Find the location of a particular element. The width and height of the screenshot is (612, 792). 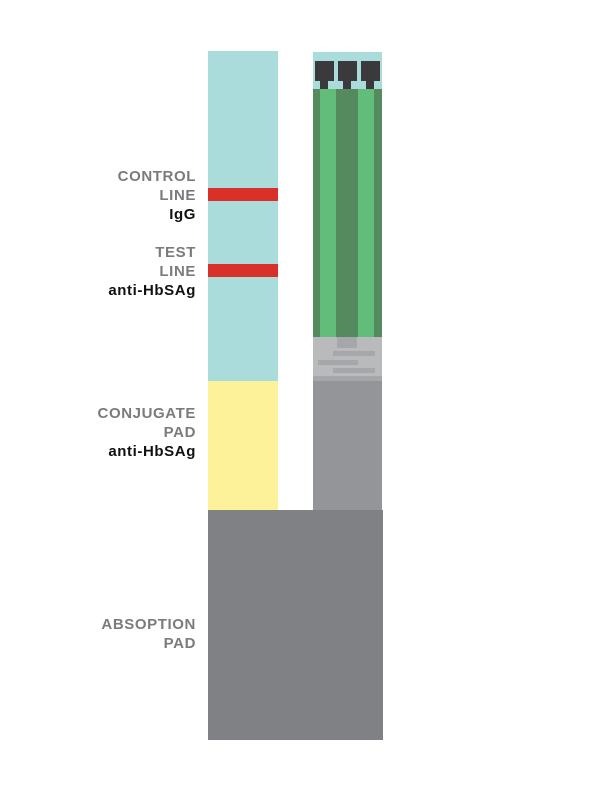

absorption-pad-label: ABSOPTION PAD is located at coordinates (148, 634).